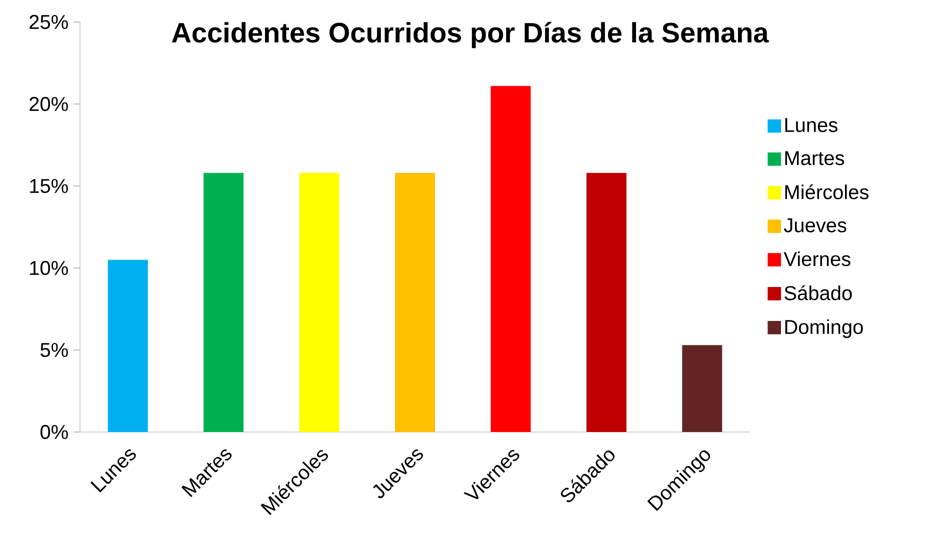 The height and width of the screenshot is (544, 925). Describe the element at coordinates (49, 104) in the screenshot. I see `y-tick-label: 20%` at that location.